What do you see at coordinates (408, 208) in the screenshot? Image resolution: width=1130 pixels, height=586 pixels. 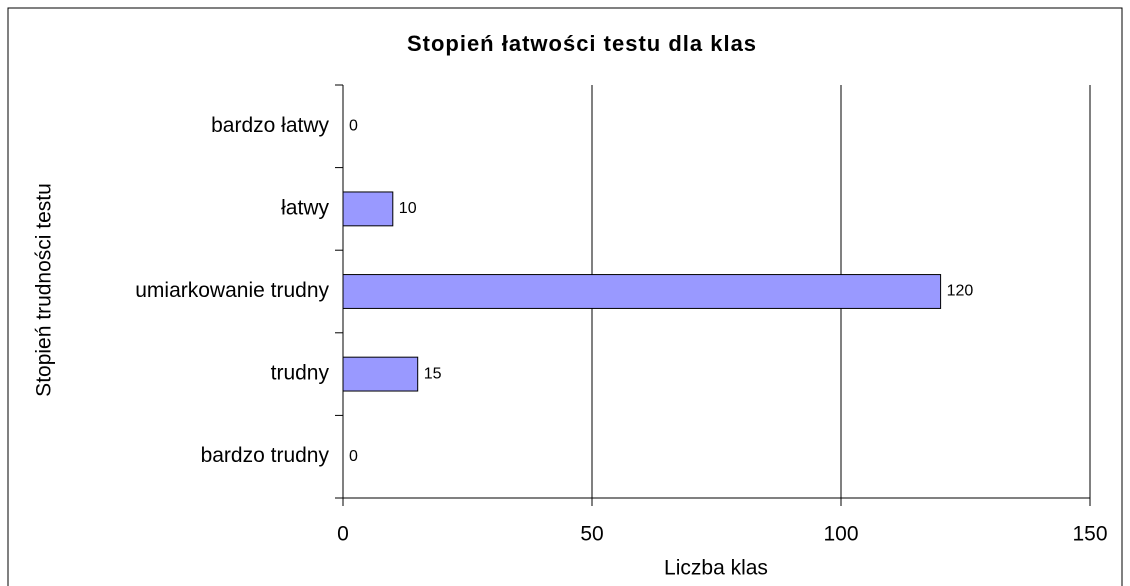 I see `data-label: 10` at bounding box center [408, 208].